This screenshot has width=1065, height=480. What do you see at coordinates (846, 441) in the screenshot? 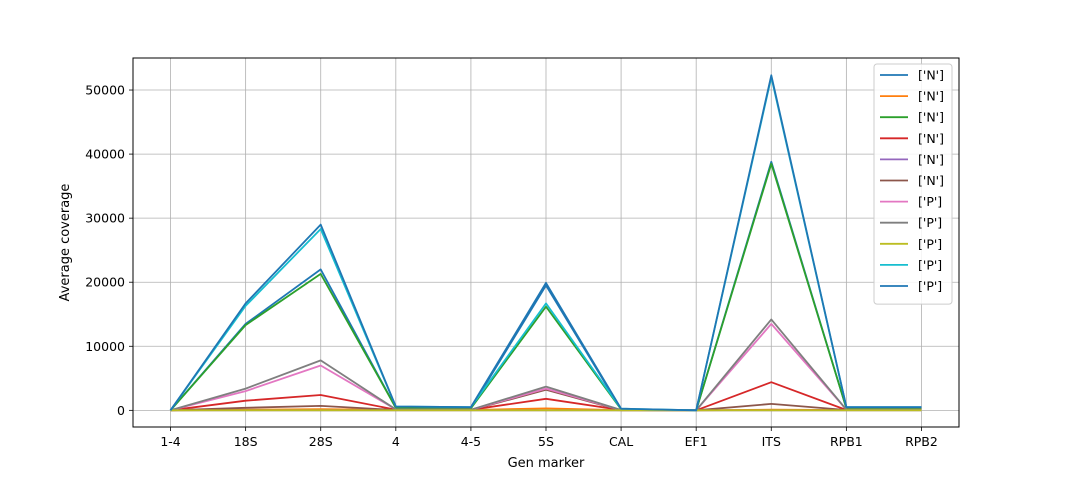
I see `x-tick-label: RPB1` at bounding box center [846, 441].